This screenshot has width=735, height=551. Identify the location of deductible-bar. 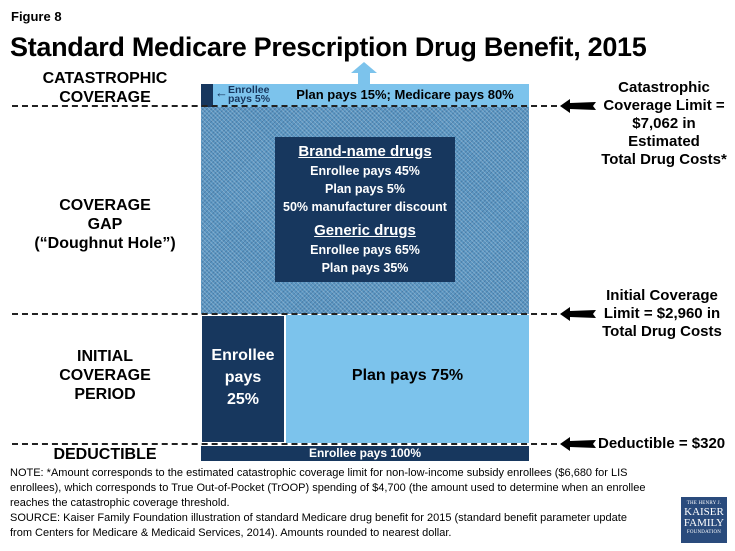
(365, 453).